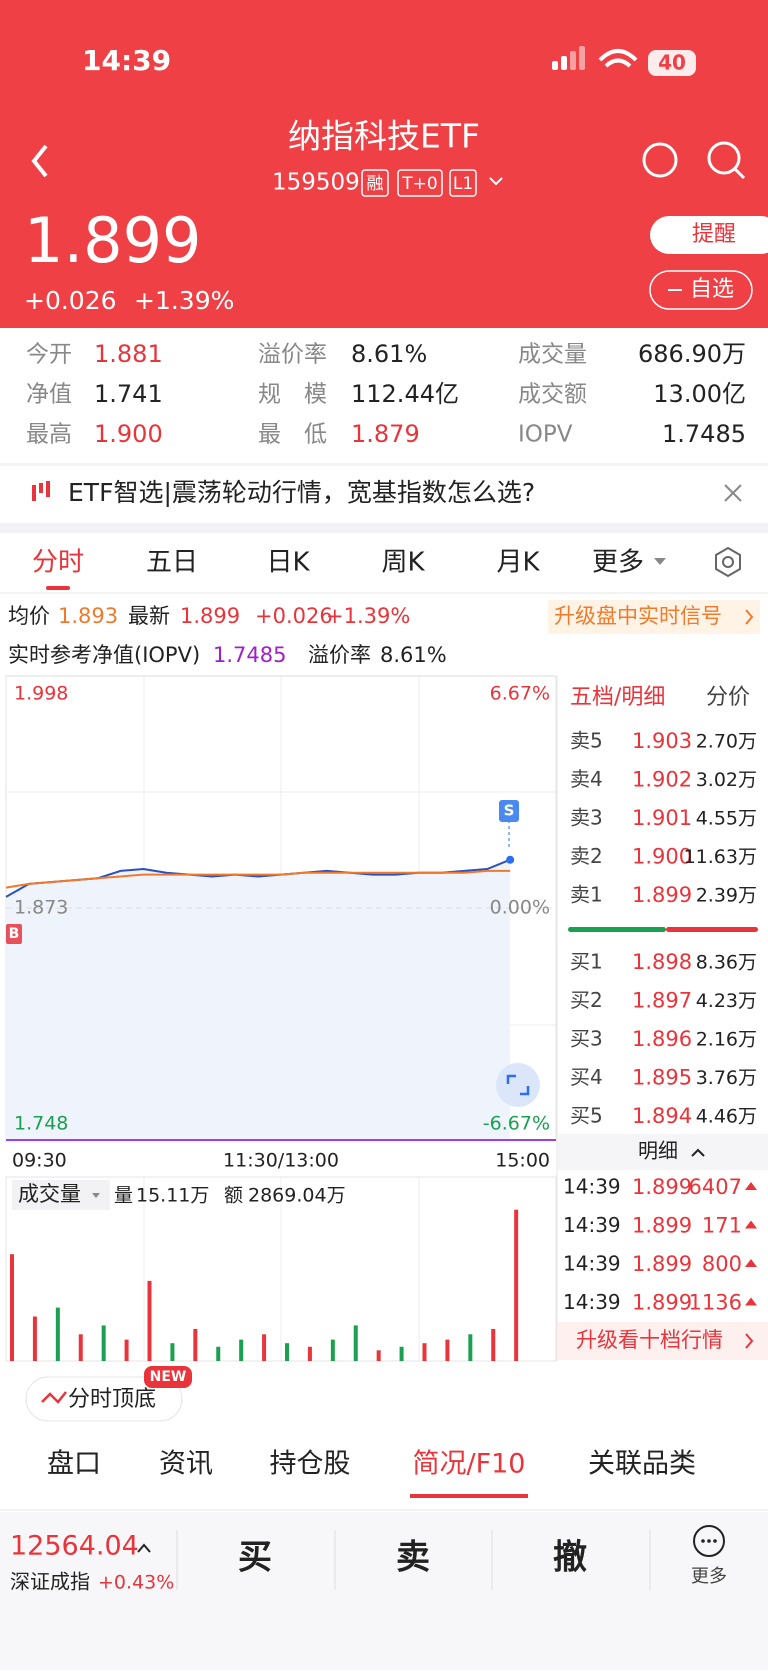 This screenshot has width=768, height=1674. I want to click on stat-value: 1.881, so click(128, 354).